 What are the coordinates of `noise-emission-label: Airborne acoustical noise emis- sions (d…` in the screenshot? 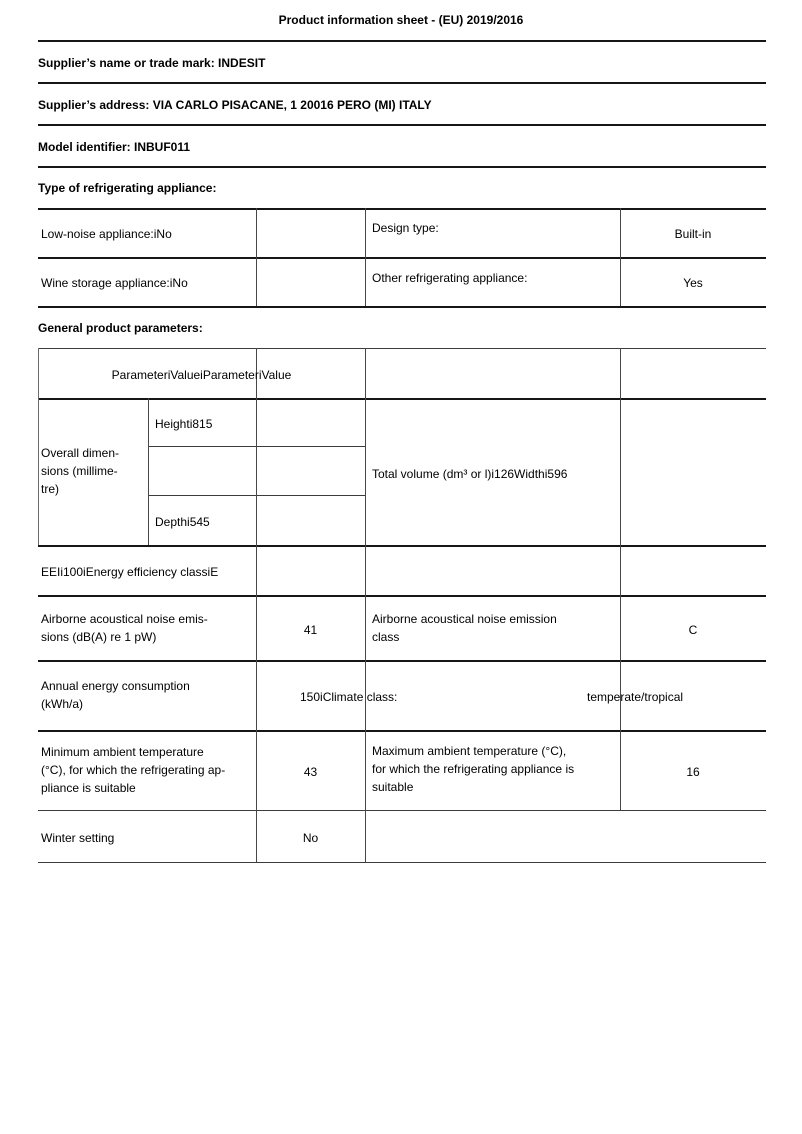 It's located at (124, 628).